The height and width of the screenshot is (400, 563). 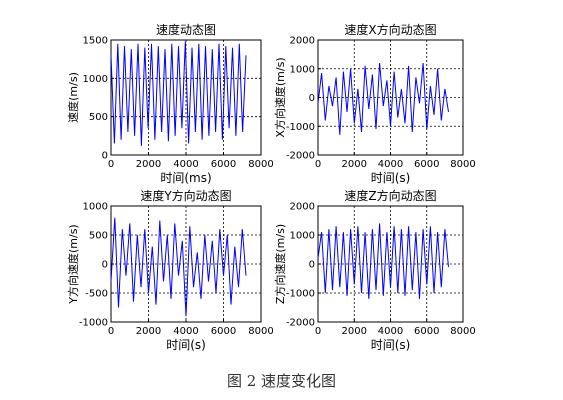 I want to click on chart-title: 速度Y方向动态图, so click(x=185, y=195).